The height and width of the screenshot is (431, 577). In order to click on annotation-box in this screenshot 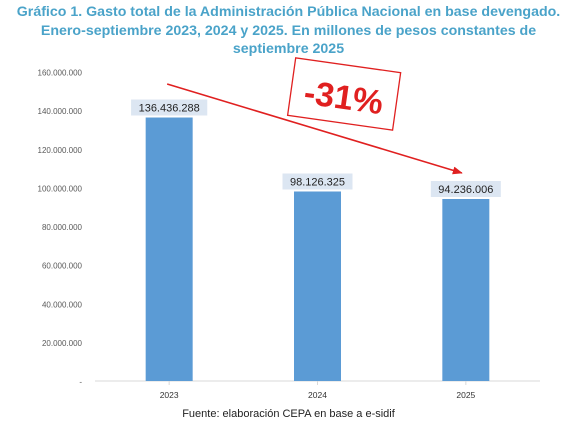, I will do `click(344, 94)`.